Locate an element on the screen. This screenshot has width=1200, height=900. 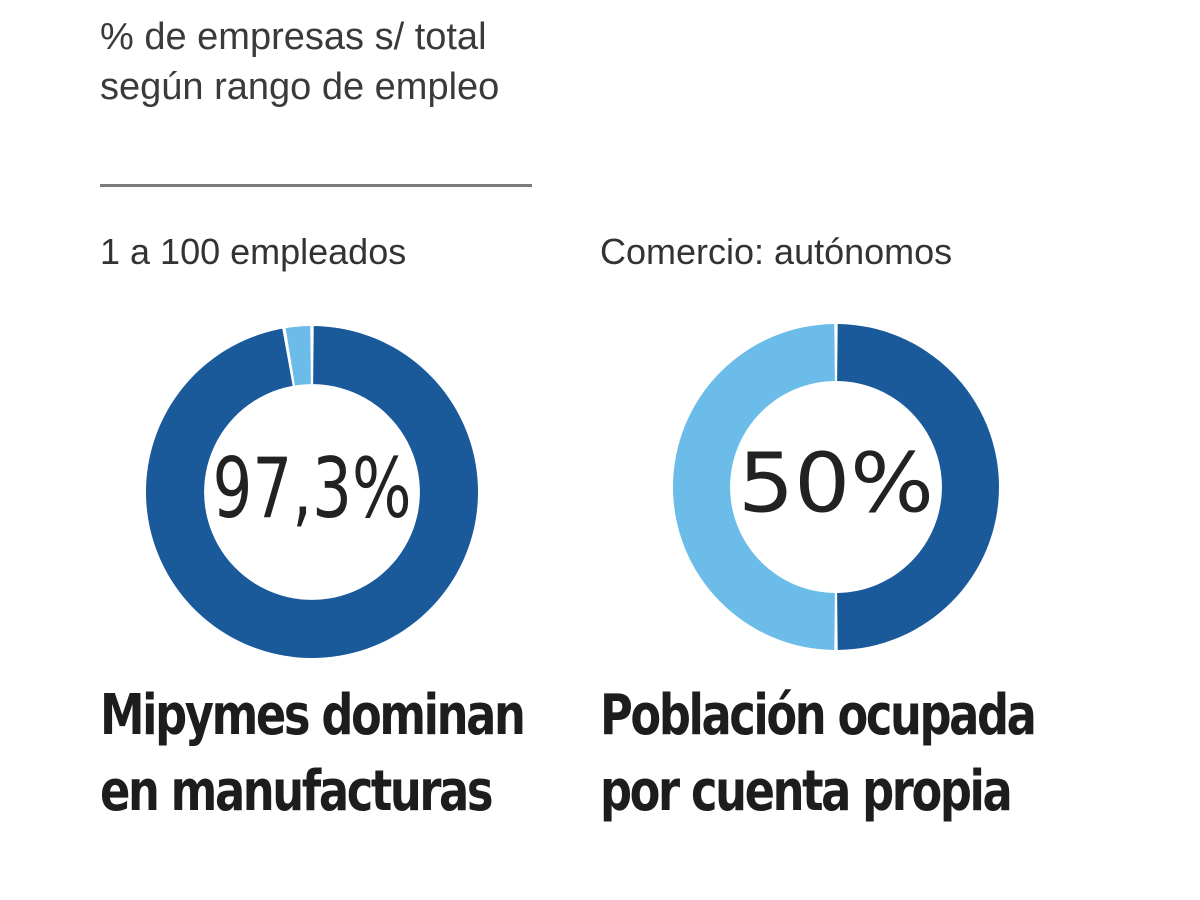
headline-left-line-2: en manufacturas is located at coordinates (297, 791).